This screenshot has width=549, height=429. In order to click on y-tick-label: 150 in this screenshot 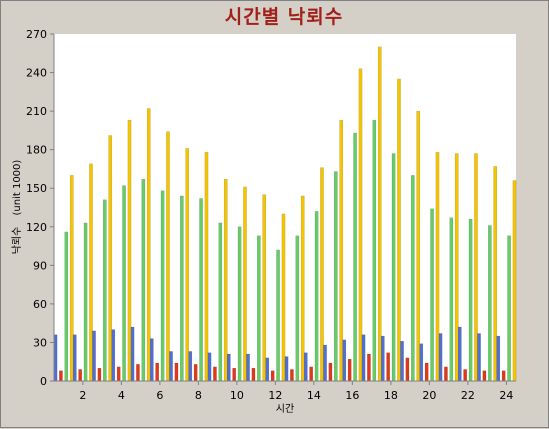, I will do `click(36, 188)`.